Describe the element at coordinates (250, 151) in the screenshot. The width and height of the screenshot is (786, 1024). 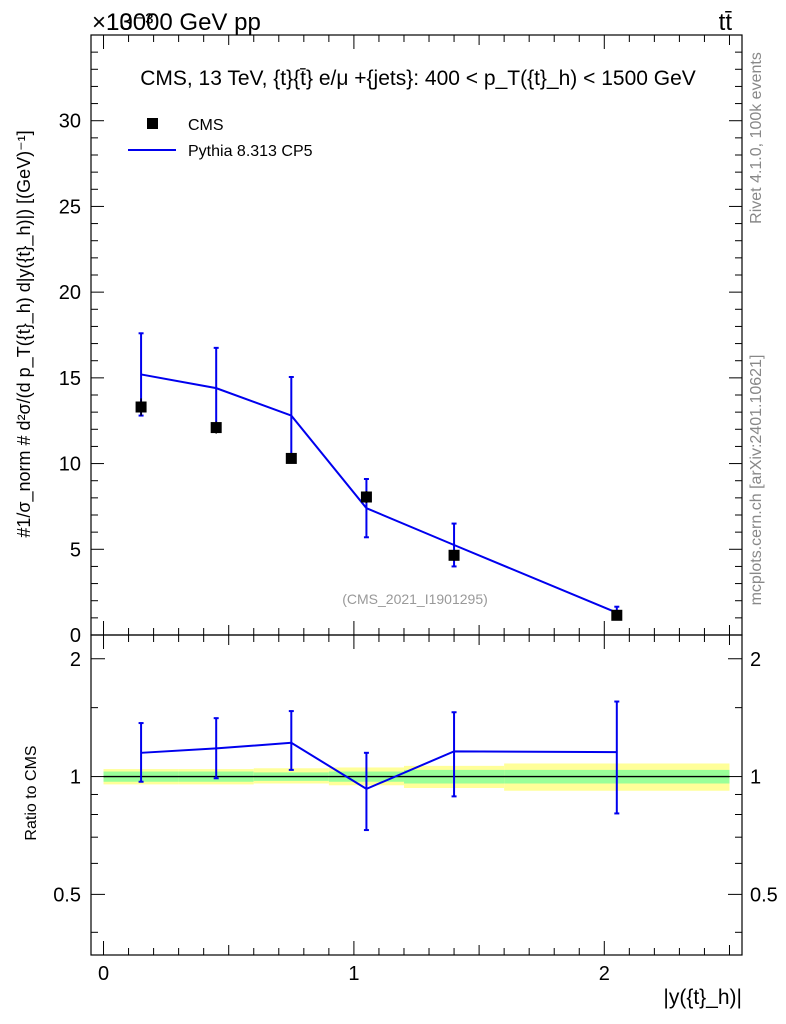
I see `legend-pythia-label: Pythia 8.313 CP5` at that location.